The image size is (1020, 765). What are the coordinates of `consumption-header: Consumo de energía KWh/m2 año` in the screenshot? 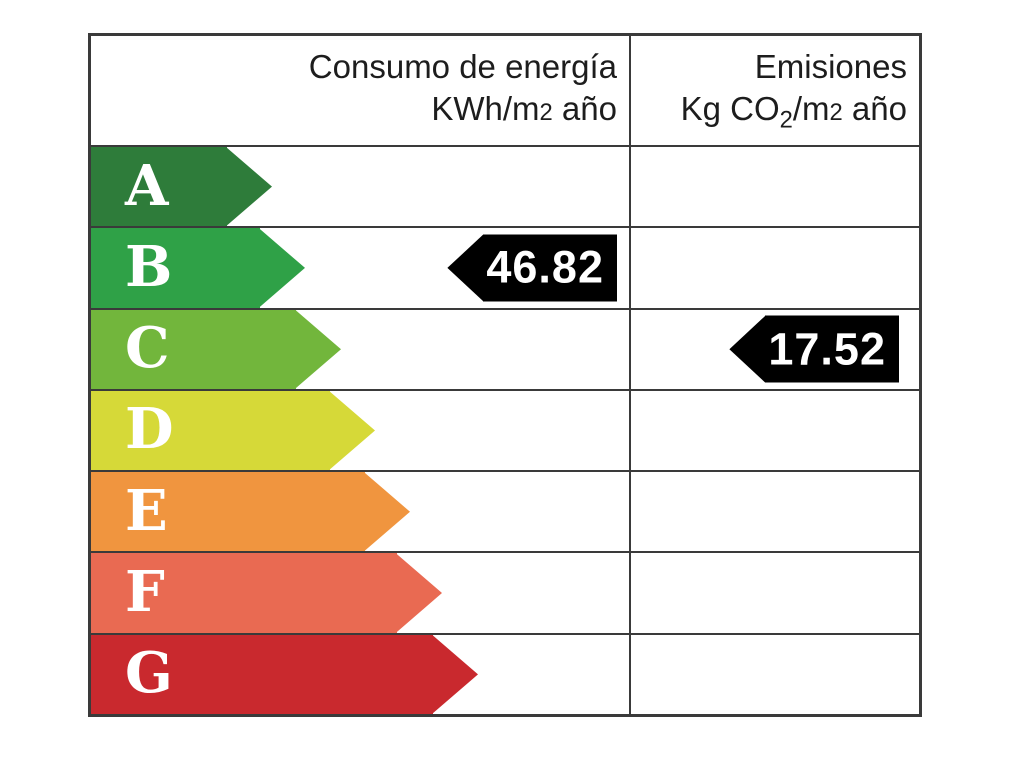 It's located at (361, 90).